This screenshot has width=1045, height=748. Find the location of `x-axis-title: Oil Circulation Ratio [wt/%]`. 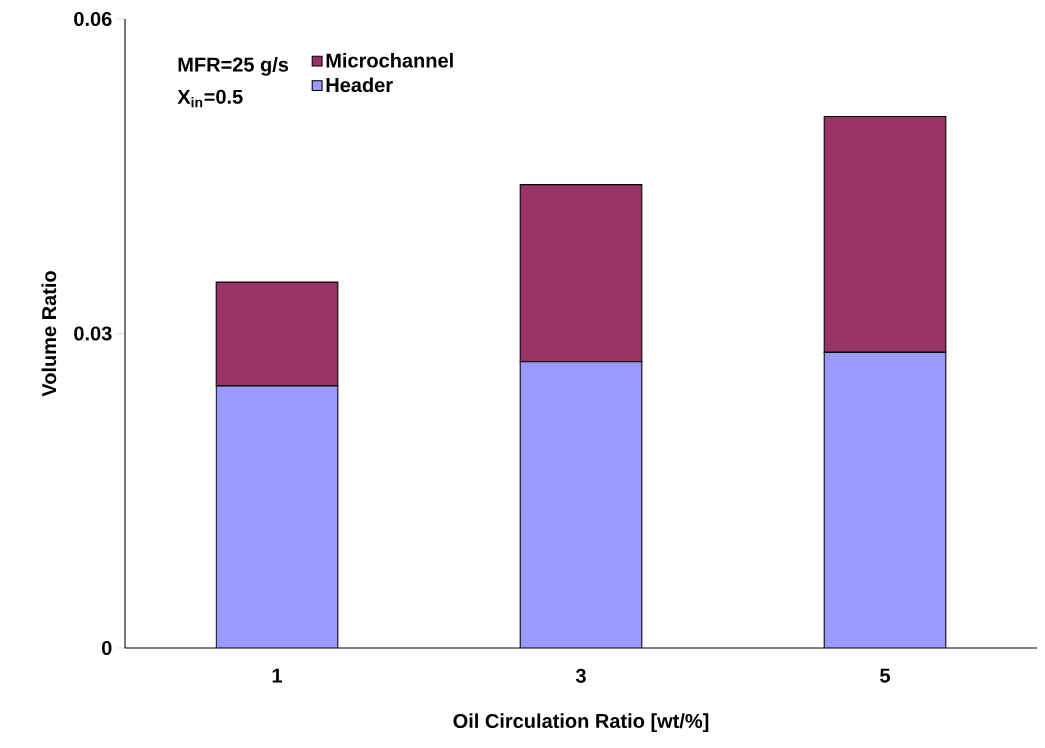

x-axis-title: Oil Circulation Ratio [wt/%] is located at coordinates (581, 723).